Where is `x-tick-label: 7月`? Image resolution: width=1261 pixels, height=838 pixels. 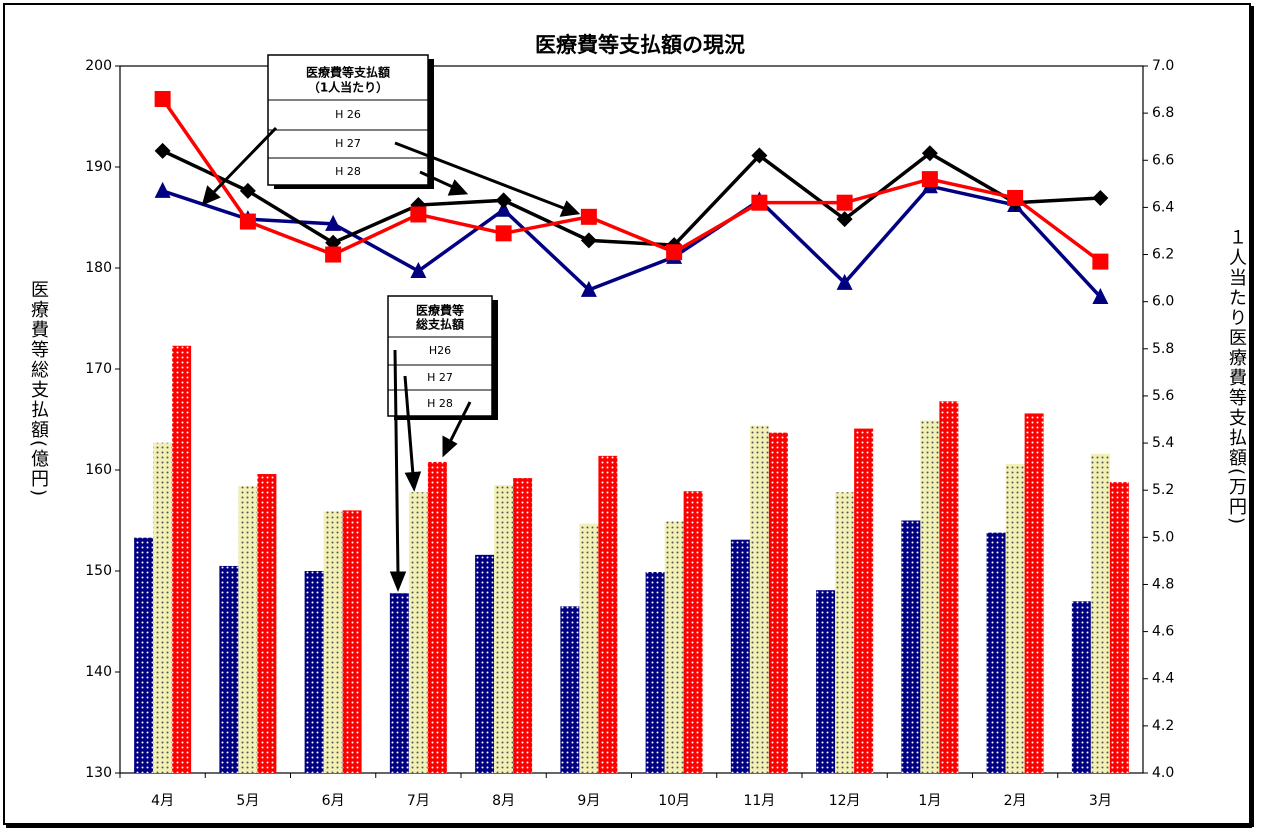 x-tick-label: 7月 is located at coordinates (418, 801).